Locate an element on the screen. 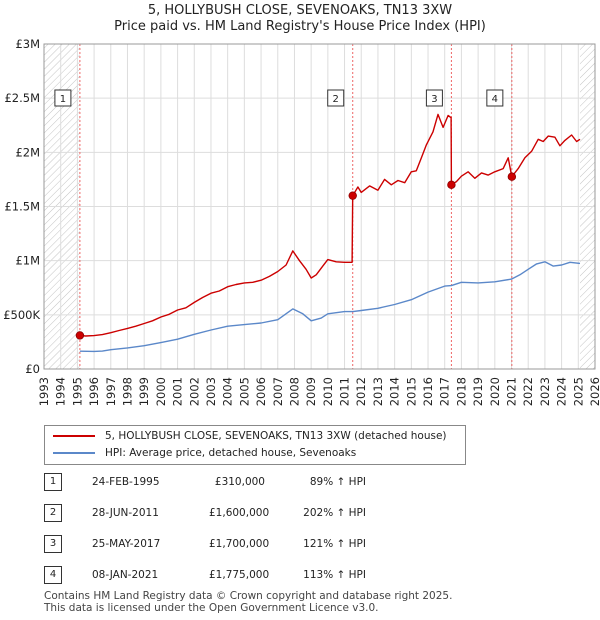 The height and width of the screenshot is (620, 600). x-tick-label: 2001 is located at coordinates (178, 391).